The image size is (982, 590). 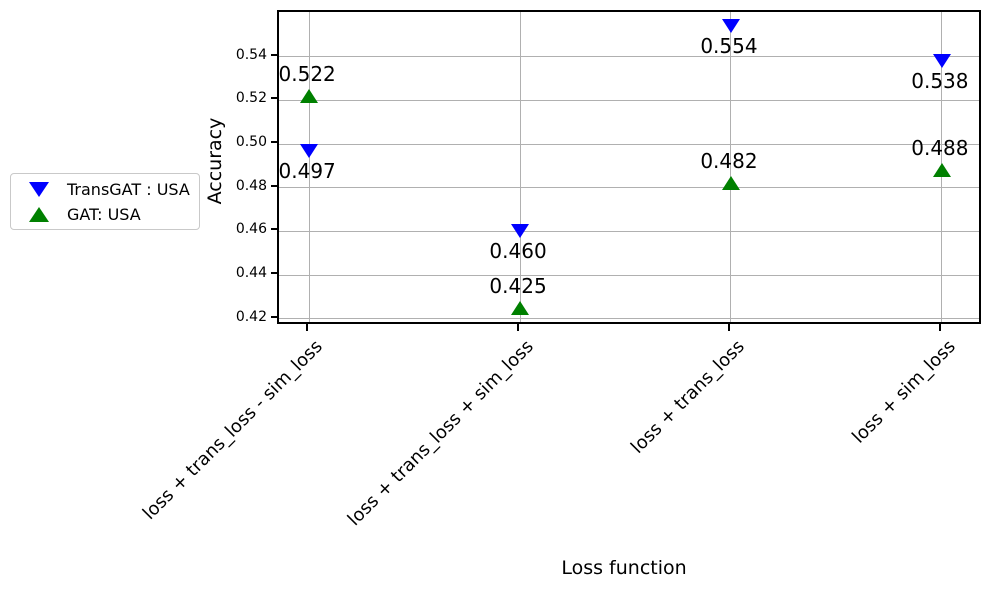 What do you see at coordinates (251, 316) in the screenshot?
I see `y-tick-label: 0.42` at bounding box center [251, 316].